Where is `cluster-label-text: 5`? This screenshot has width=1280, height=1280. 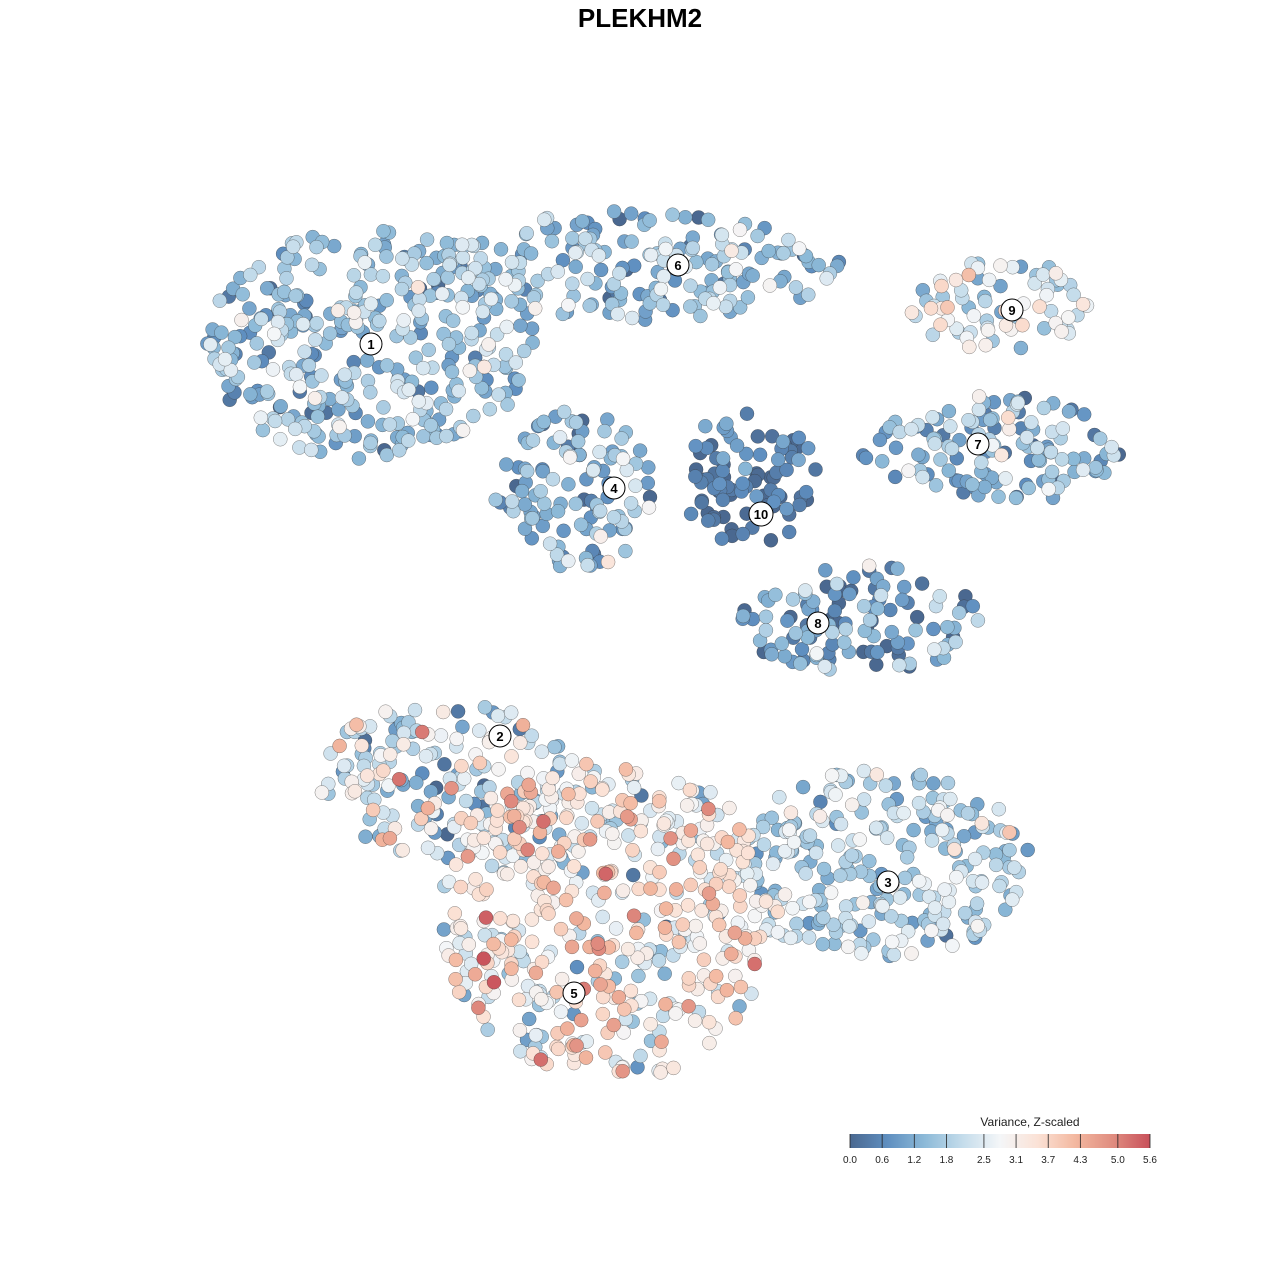 cluster-label-text: 5 is located at coordinates (573, 993).